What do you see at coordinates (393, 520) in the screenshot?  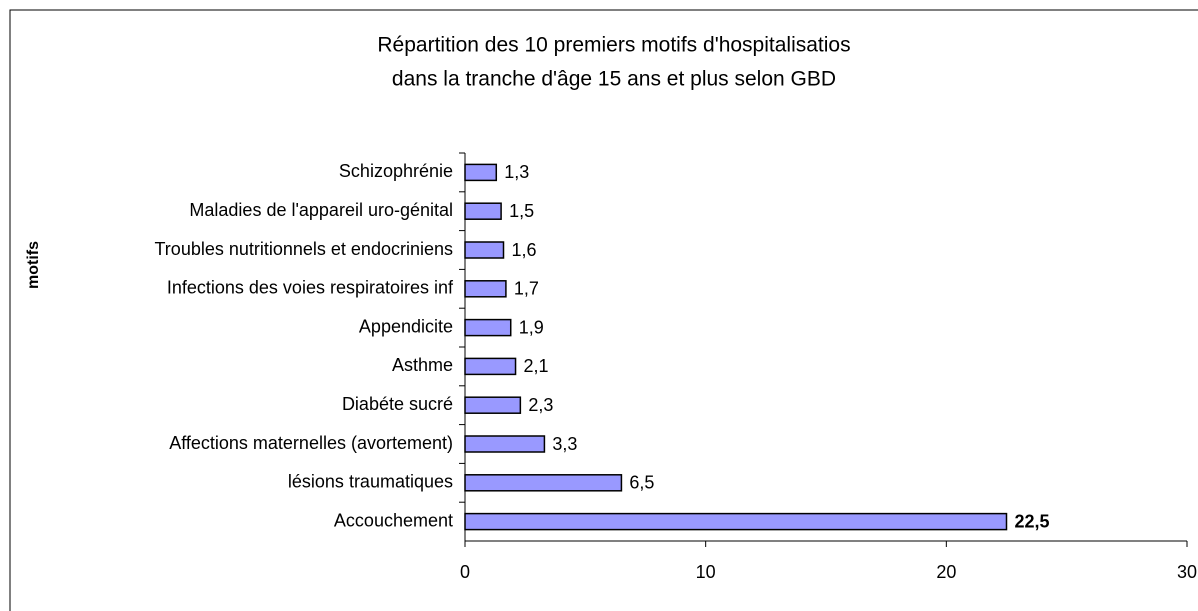 I see `y-tick-label: Accouchement` at bounding box center [393, 520].